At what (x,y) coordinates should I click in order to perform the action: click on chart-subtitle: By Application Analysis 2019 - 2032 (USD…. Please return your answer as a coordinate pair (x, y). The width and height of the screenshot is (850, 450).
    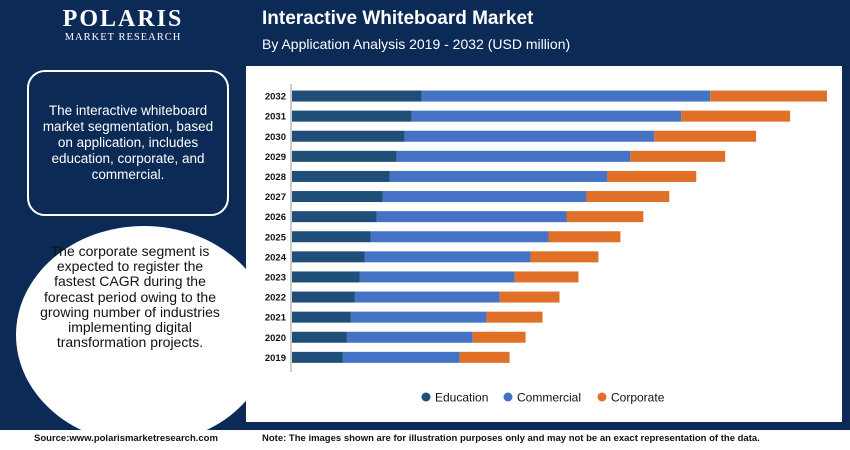
    Looking at the image, I should click on (416, 44).